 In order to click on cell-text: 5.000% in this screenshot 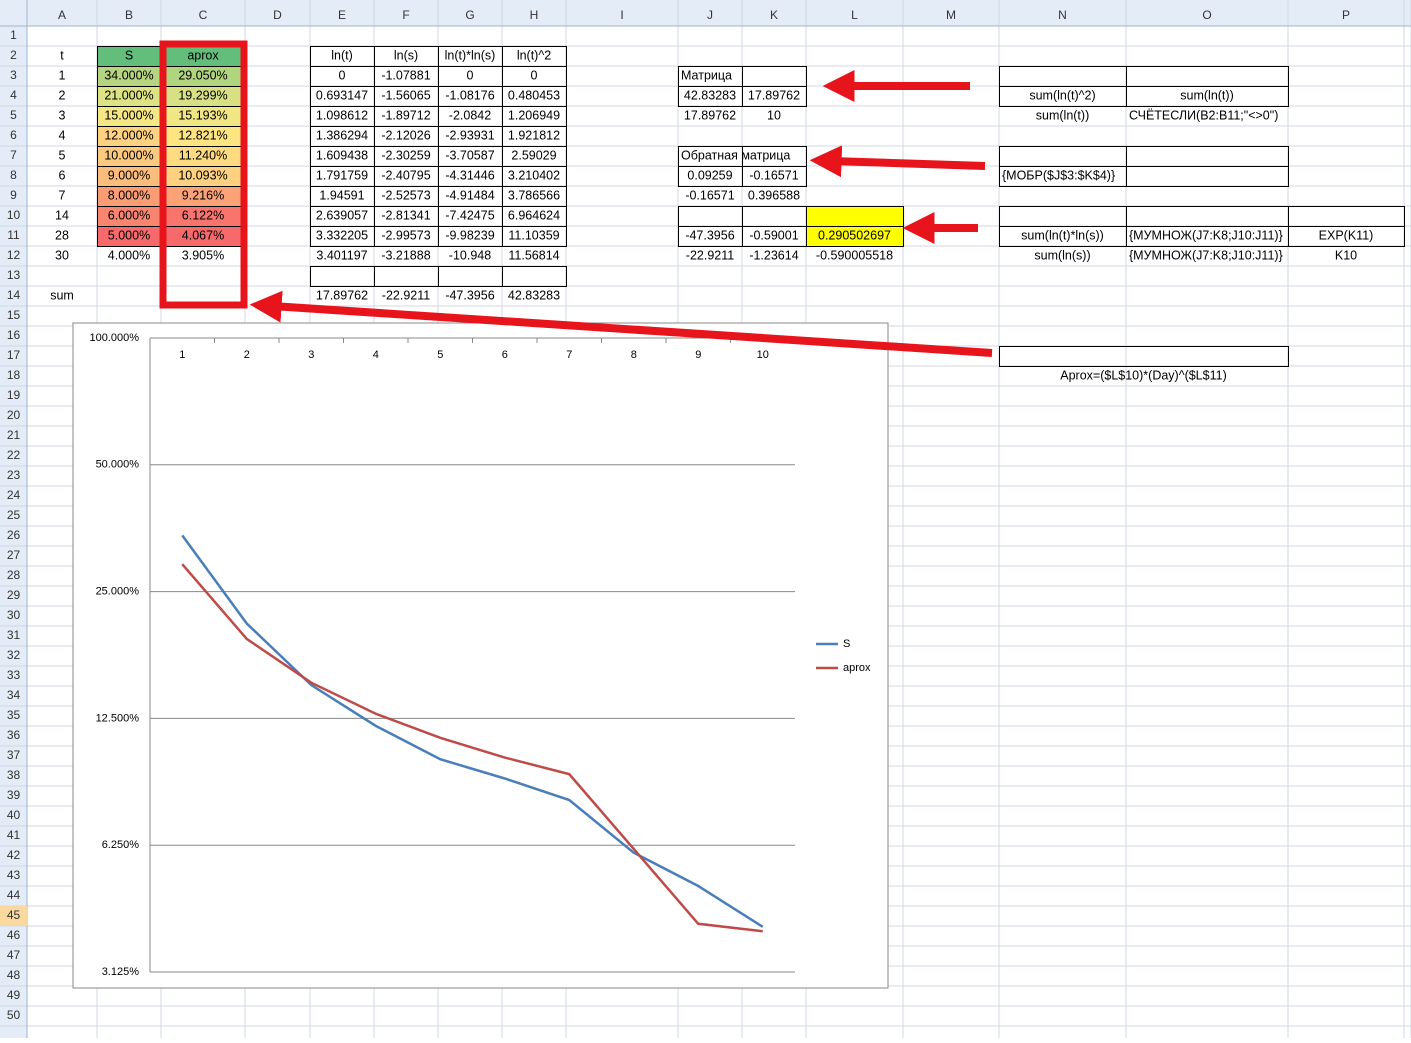, I will do `click(129, 235)`.